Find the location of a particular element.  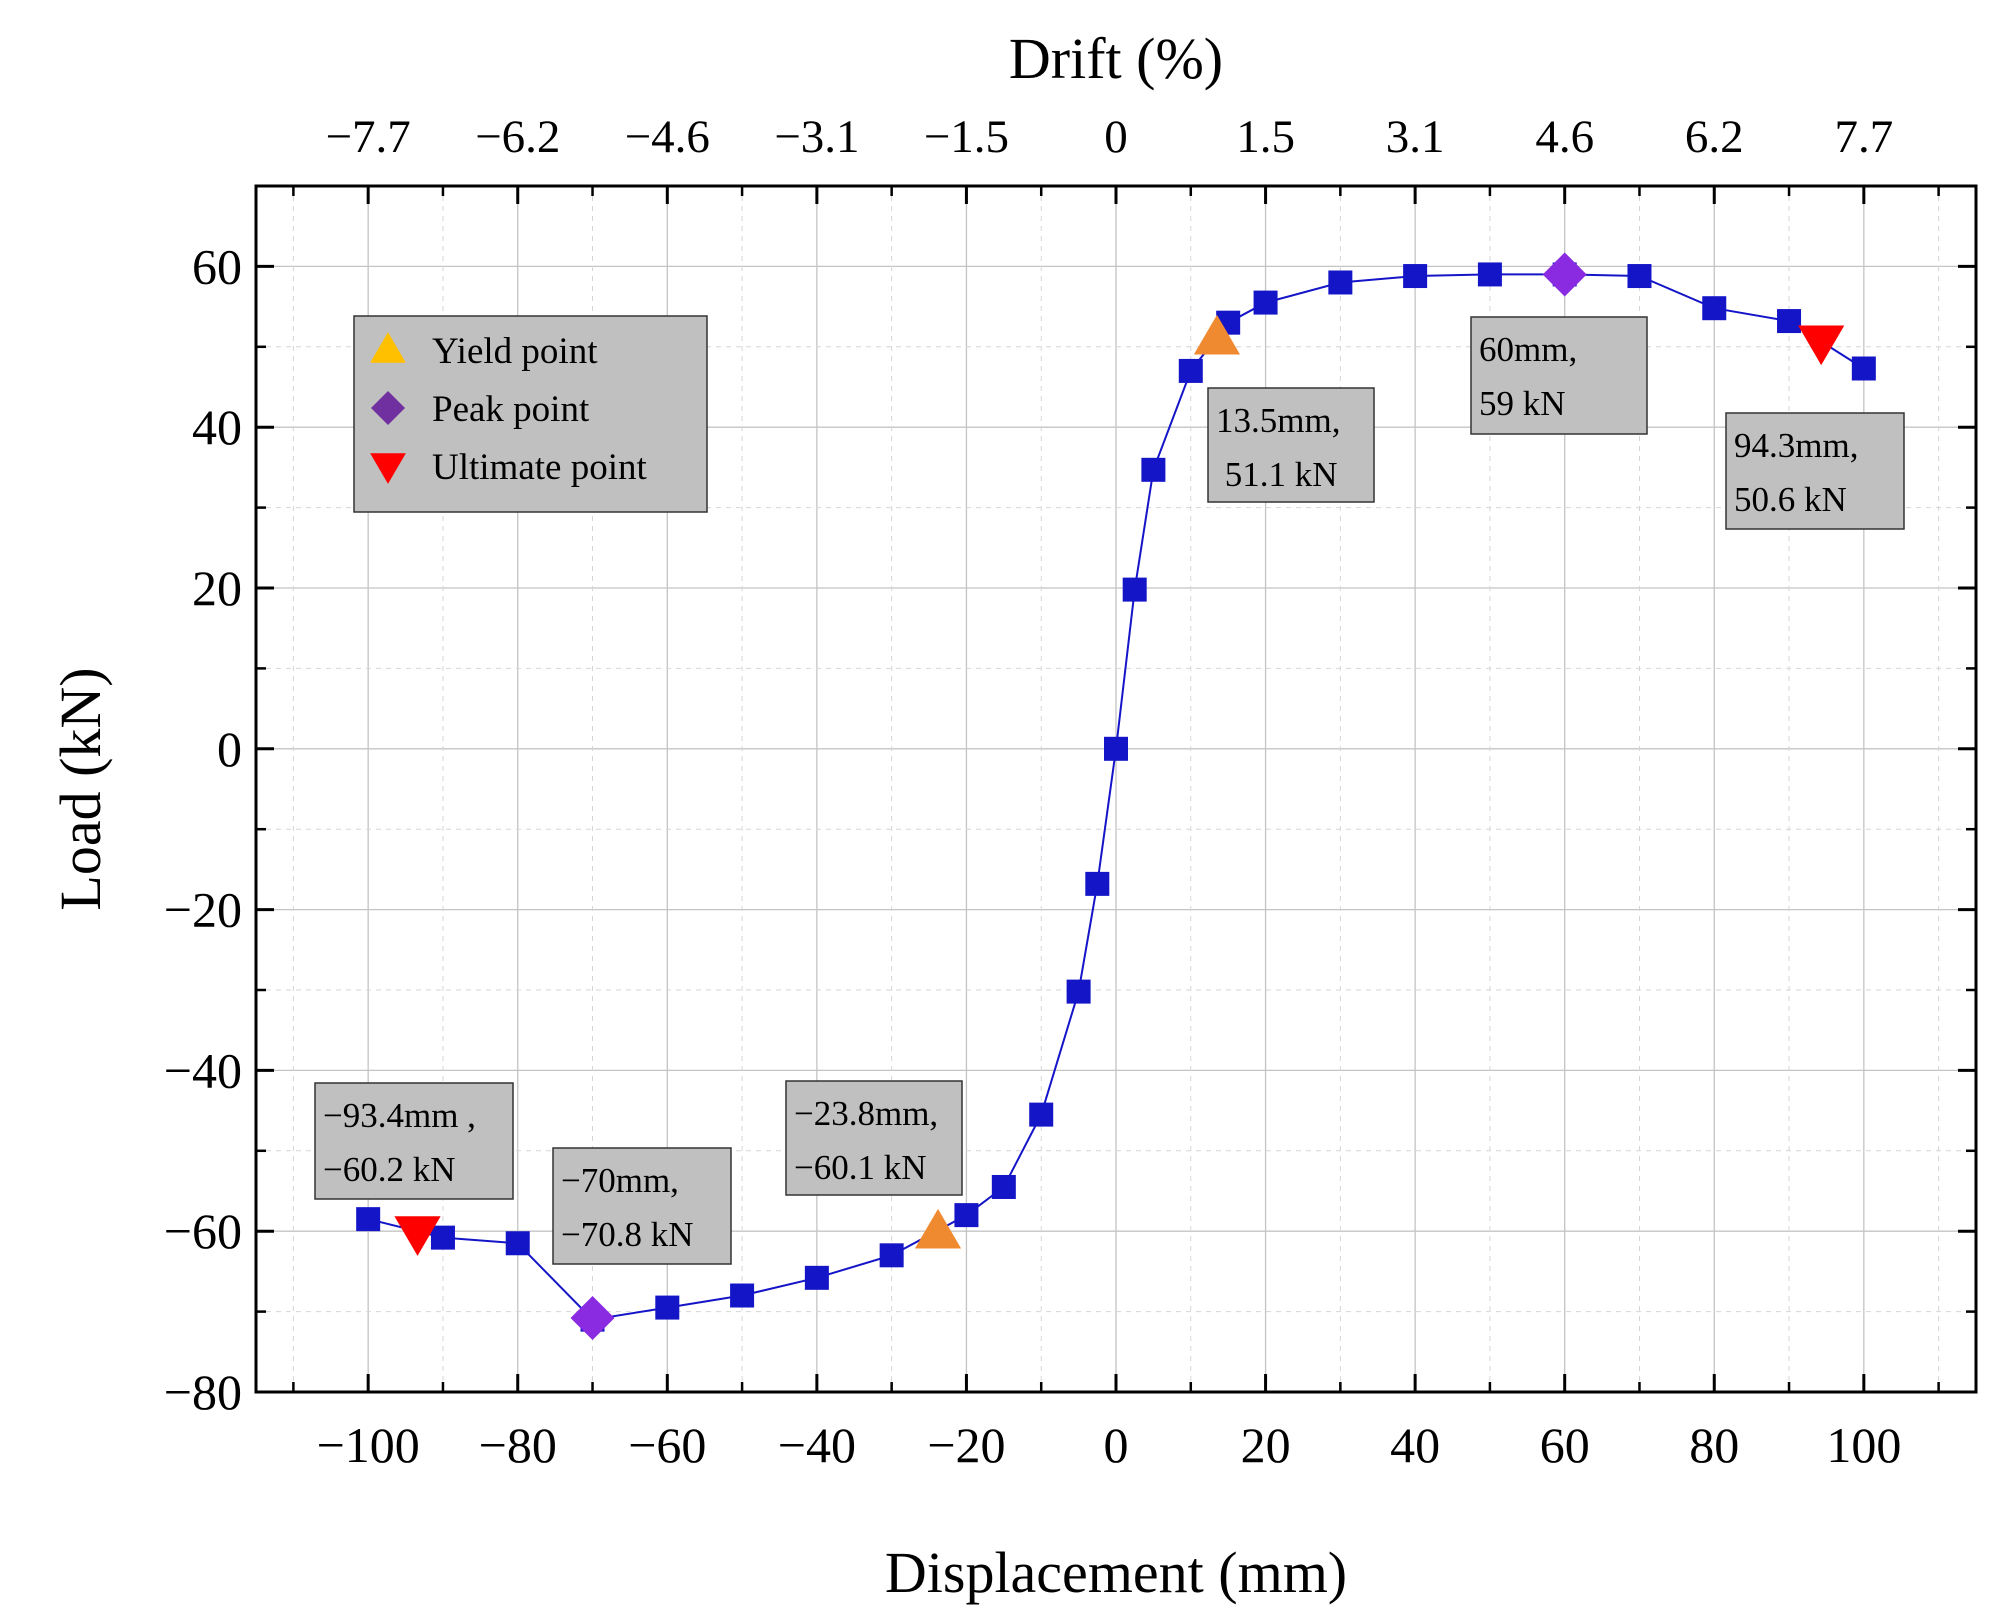

annotation-text: 60mm, is located at coordinates (1528, 349).